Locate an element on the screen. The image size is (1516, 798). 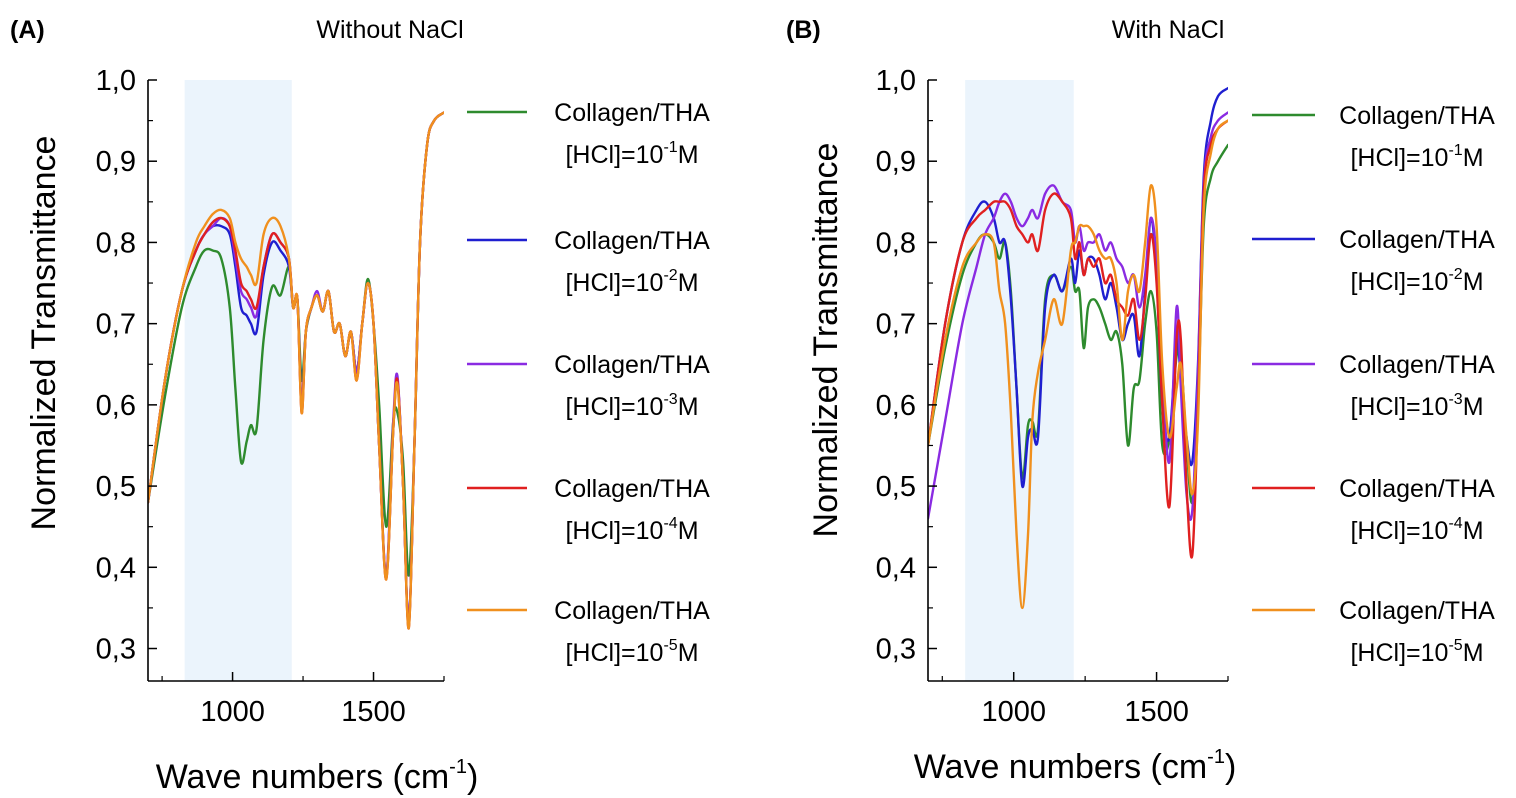
series-line--4 is located at coordinates (1078, 339).